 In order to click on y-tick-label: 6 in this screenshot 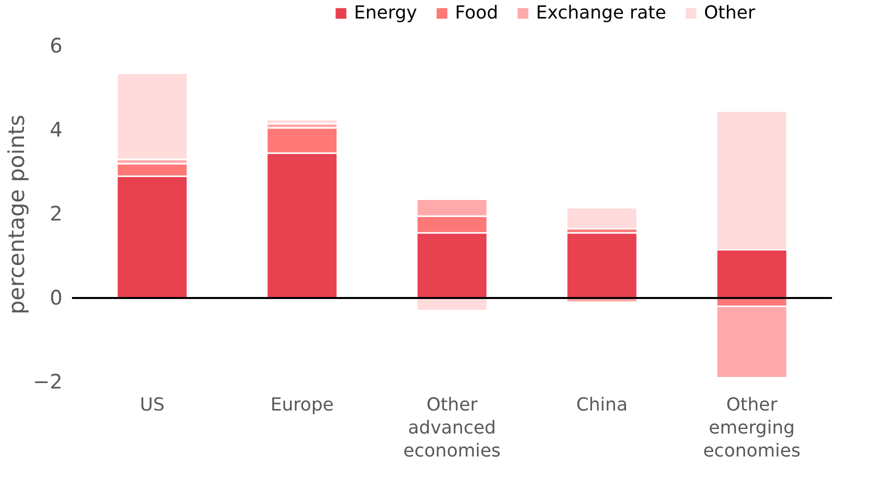, I will do `click(56, 46)`.